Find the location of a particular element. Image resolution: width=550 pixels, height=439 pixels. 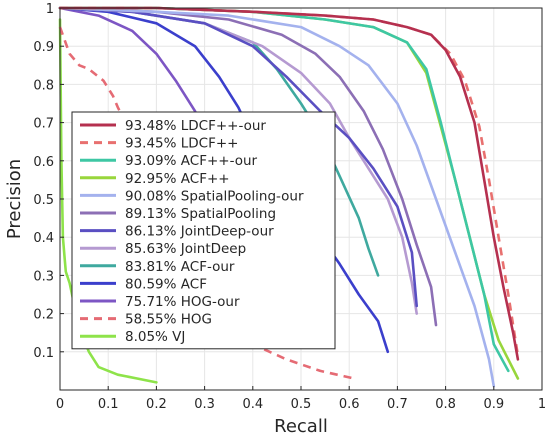

legend-entry-label: 75.71% HOG-our is located at coordinates (182, 302).